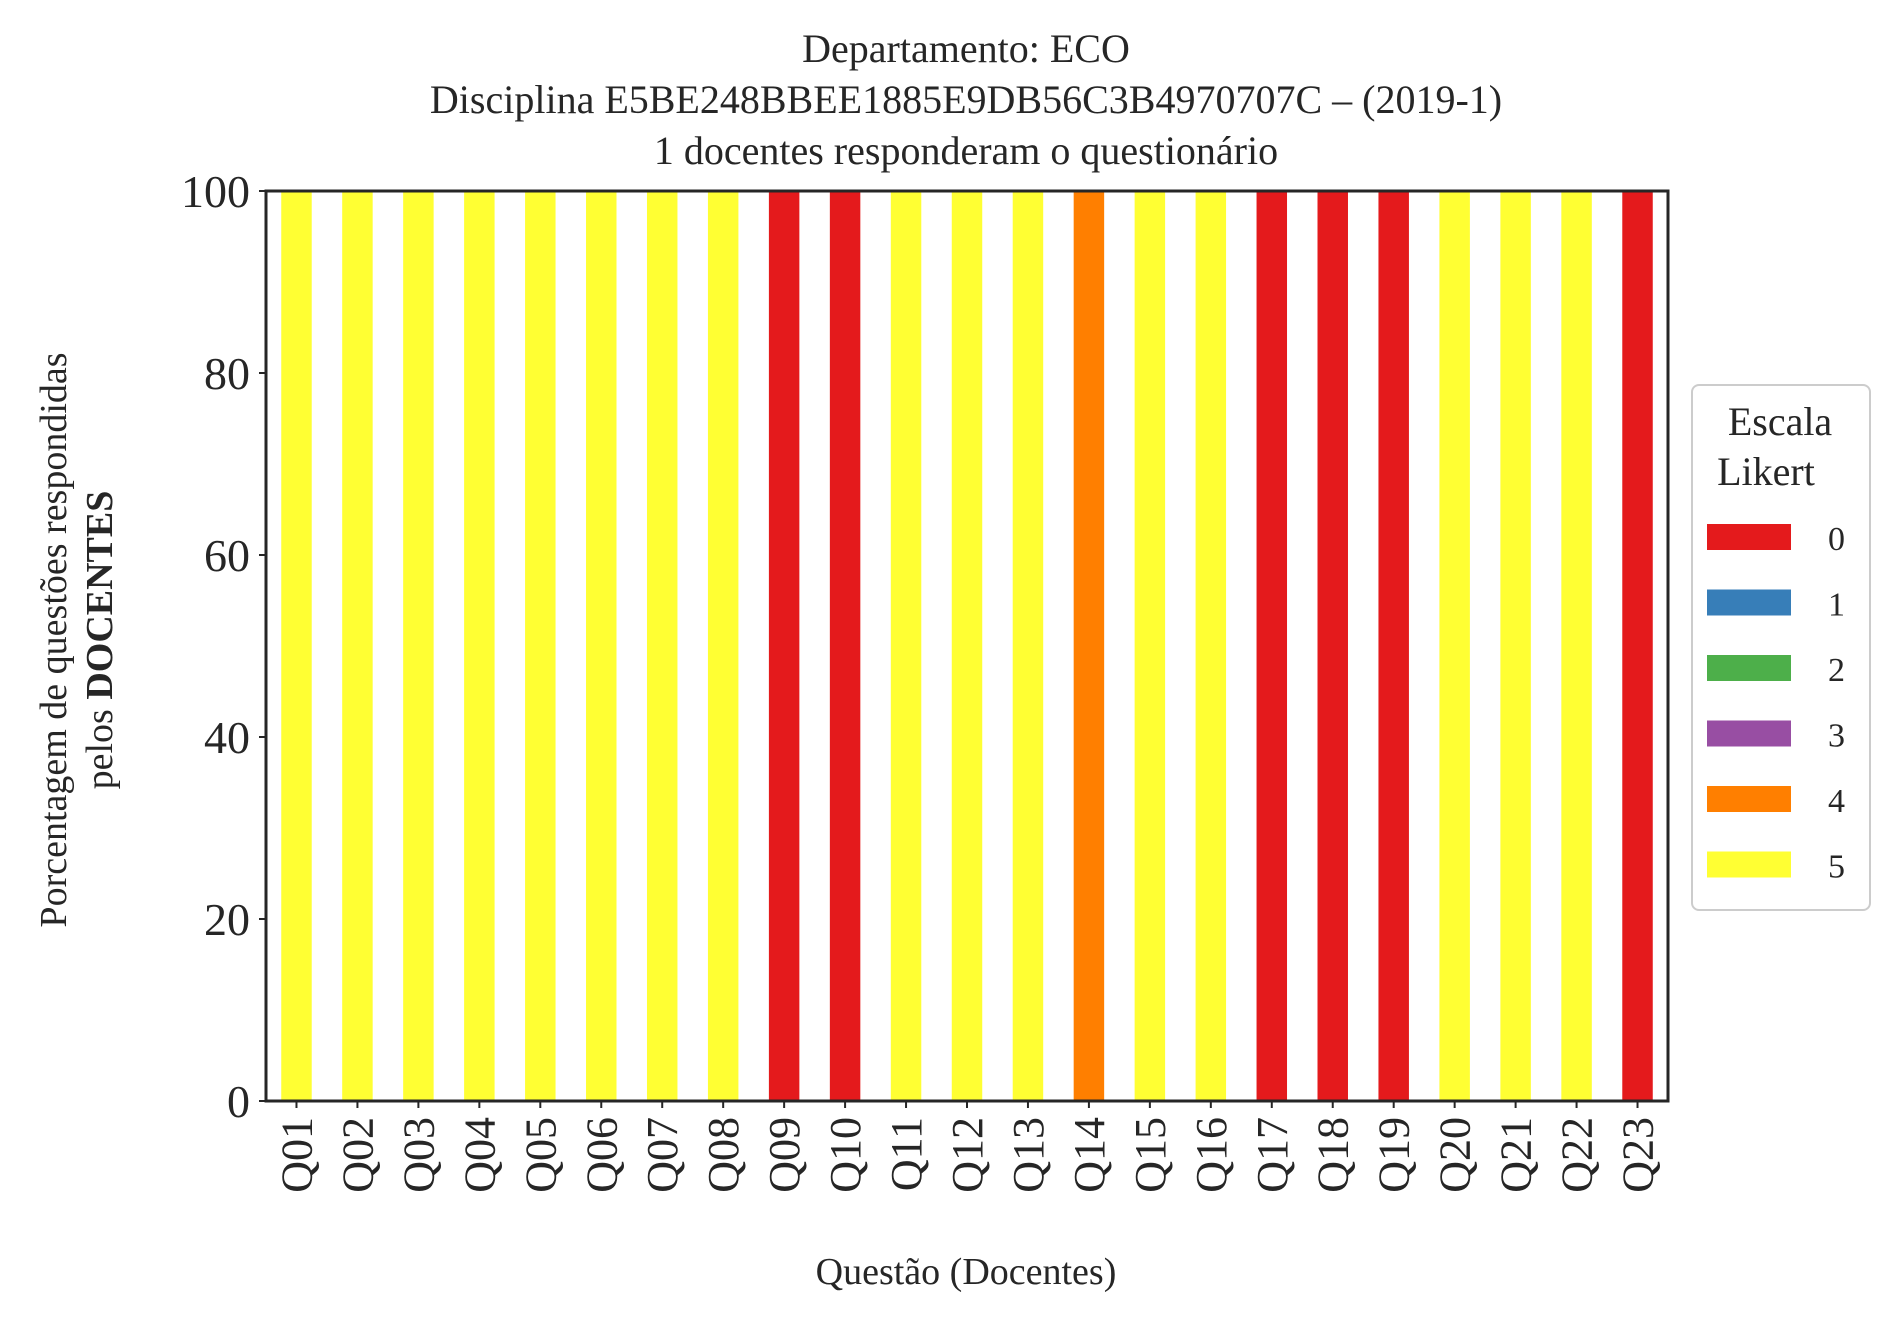 The height and width of the screenshot is (1323, 1892). I want to click on y-axis-label-line-2: pelos DOCENTES, so click(100, 640).